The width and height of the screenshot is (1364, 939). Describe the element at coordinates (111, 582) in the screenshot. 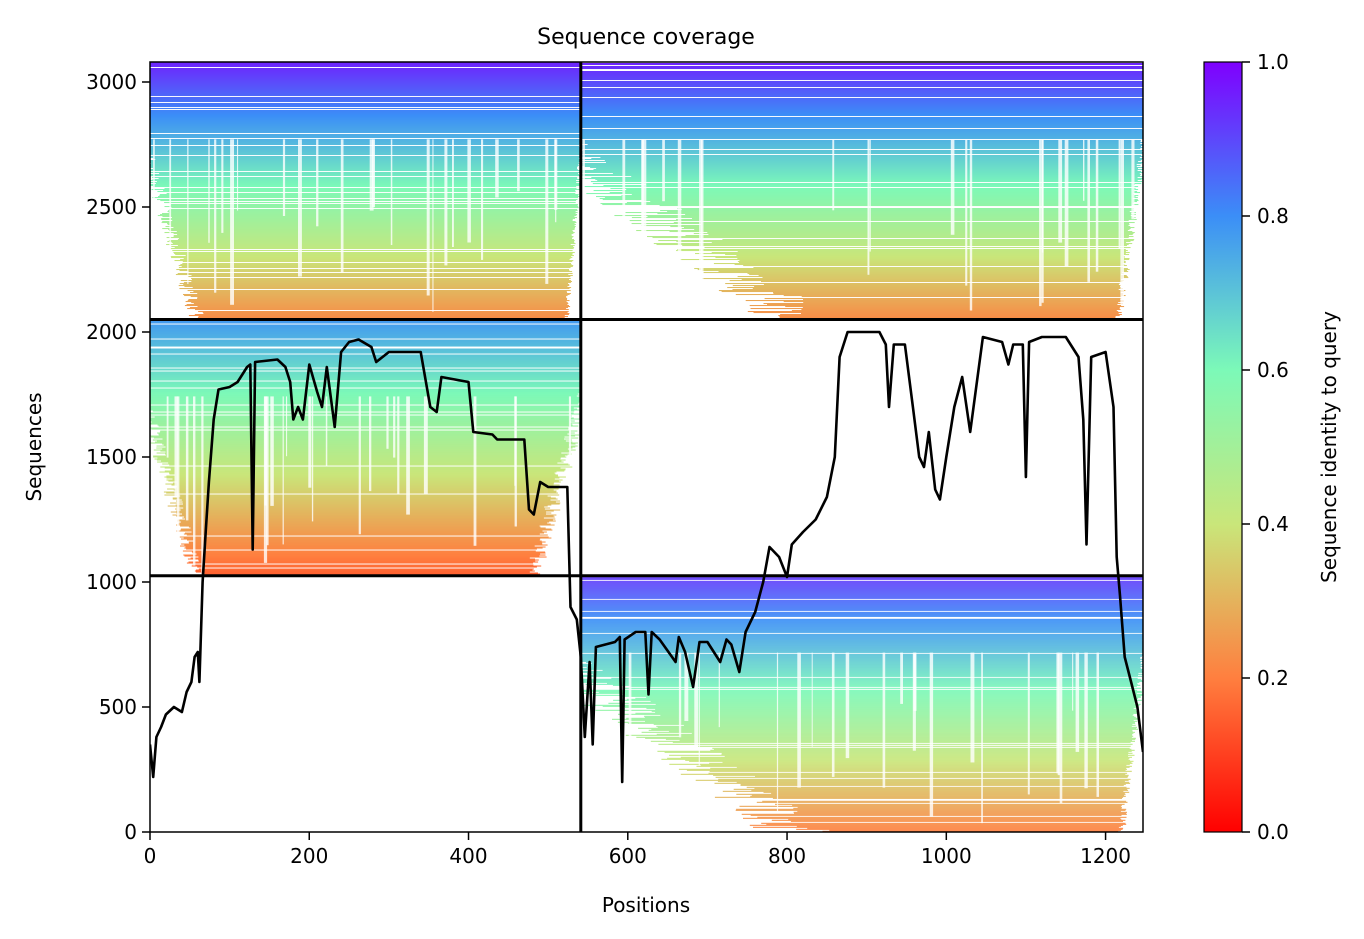

I see `y-tick-label: 1000` at that location.